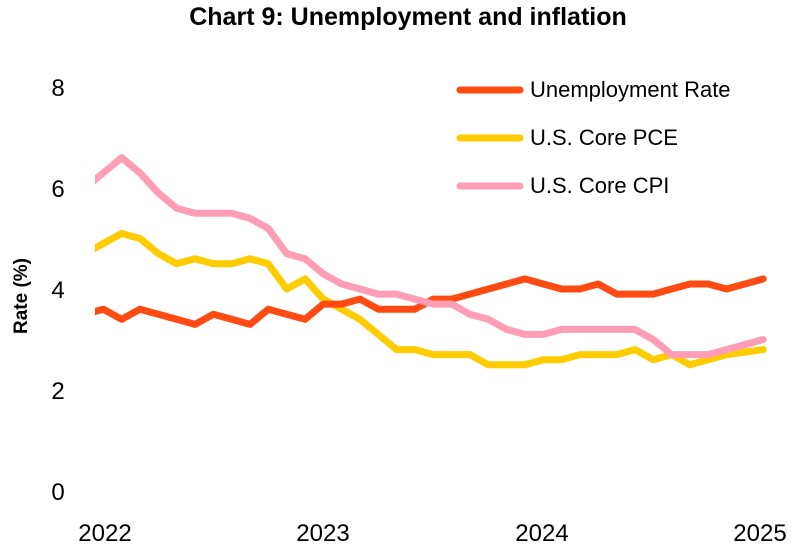  What do you see at coordinates (759, 533) in the screenshot?
I see `x-tick-label: 2025` at bounding box center [759, 533].